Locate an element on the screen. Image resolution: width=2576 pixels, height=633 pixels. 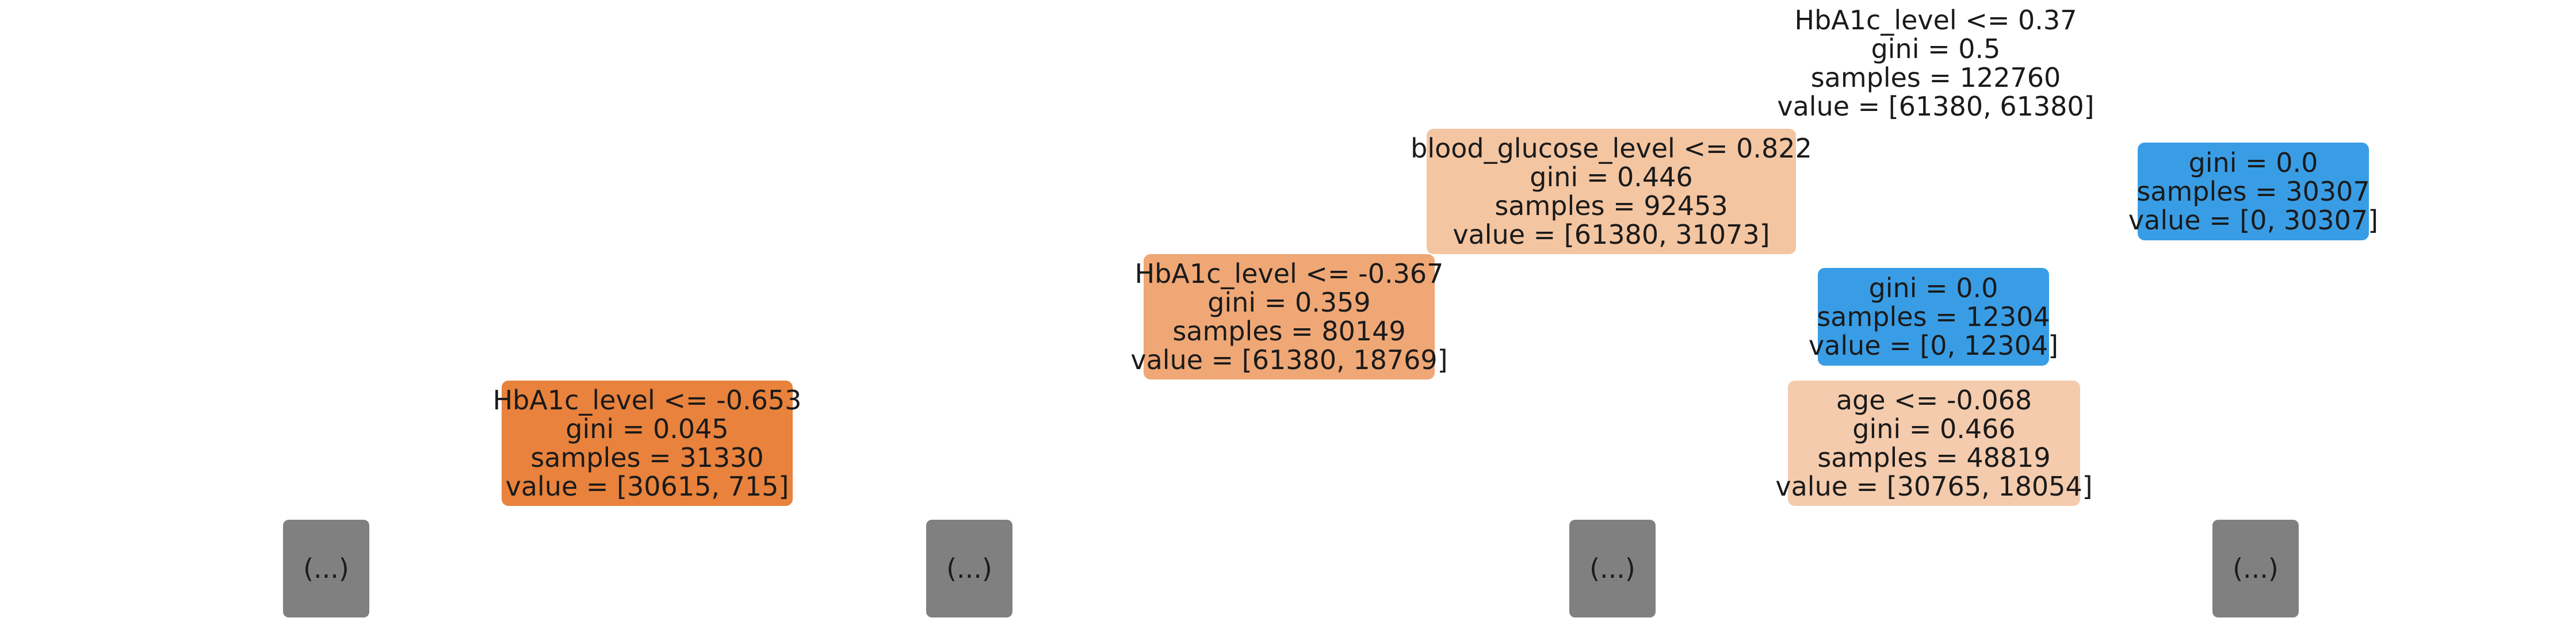
node-samples: samples = 31330 is located at coordinates (647, 458).